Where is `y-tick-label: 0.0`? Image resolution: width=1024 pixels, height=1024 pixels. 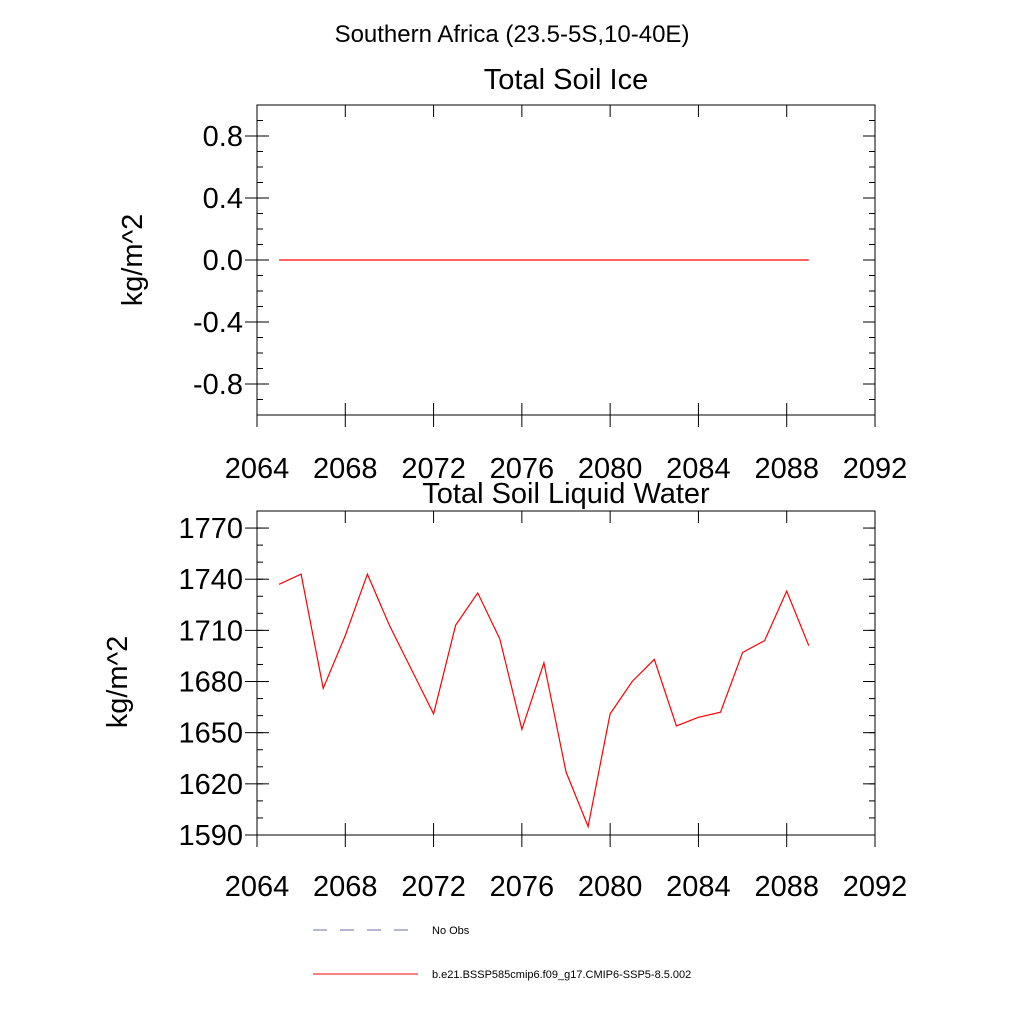 y-tick-label: 0.0 is located at coordinates (223, 261).